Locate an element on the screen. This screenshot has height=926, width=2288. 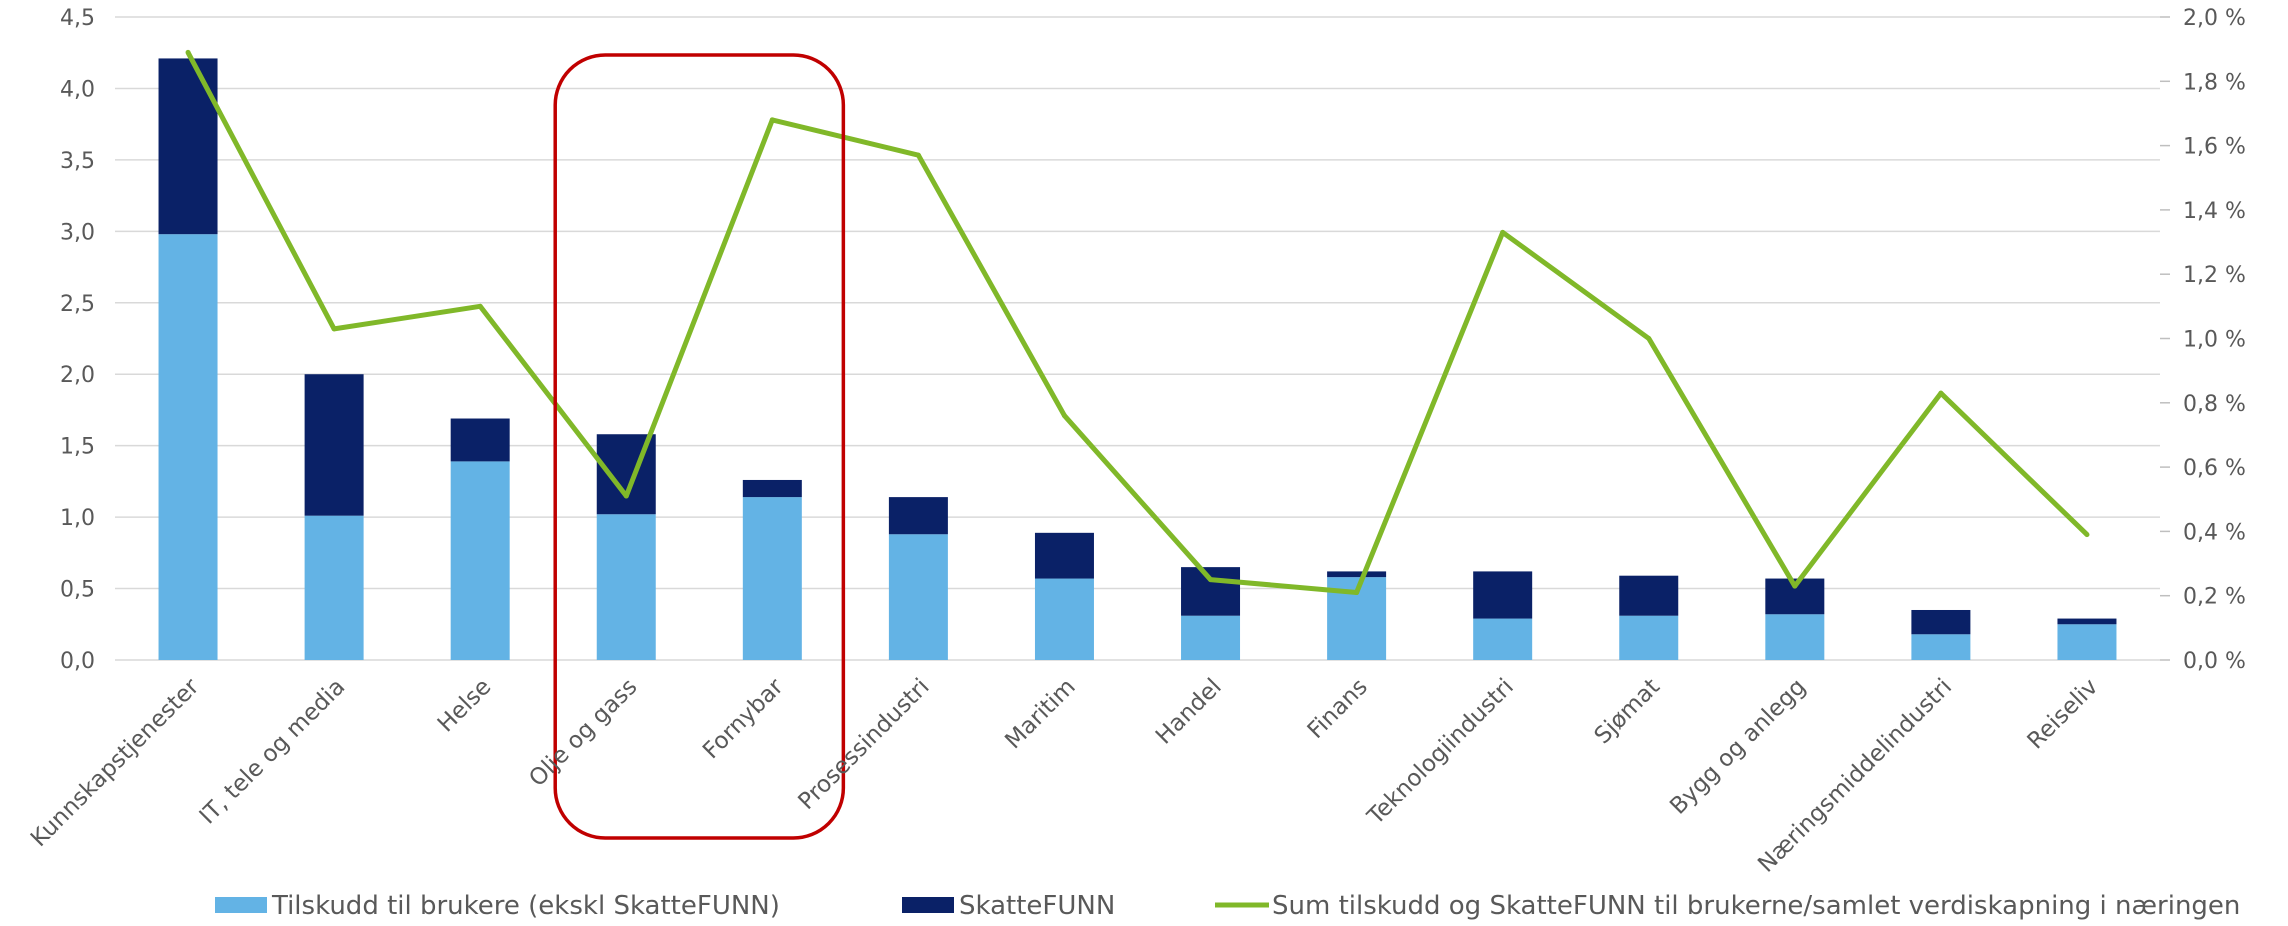
category-label: Olje og gass is located at coordinates (583, 733).